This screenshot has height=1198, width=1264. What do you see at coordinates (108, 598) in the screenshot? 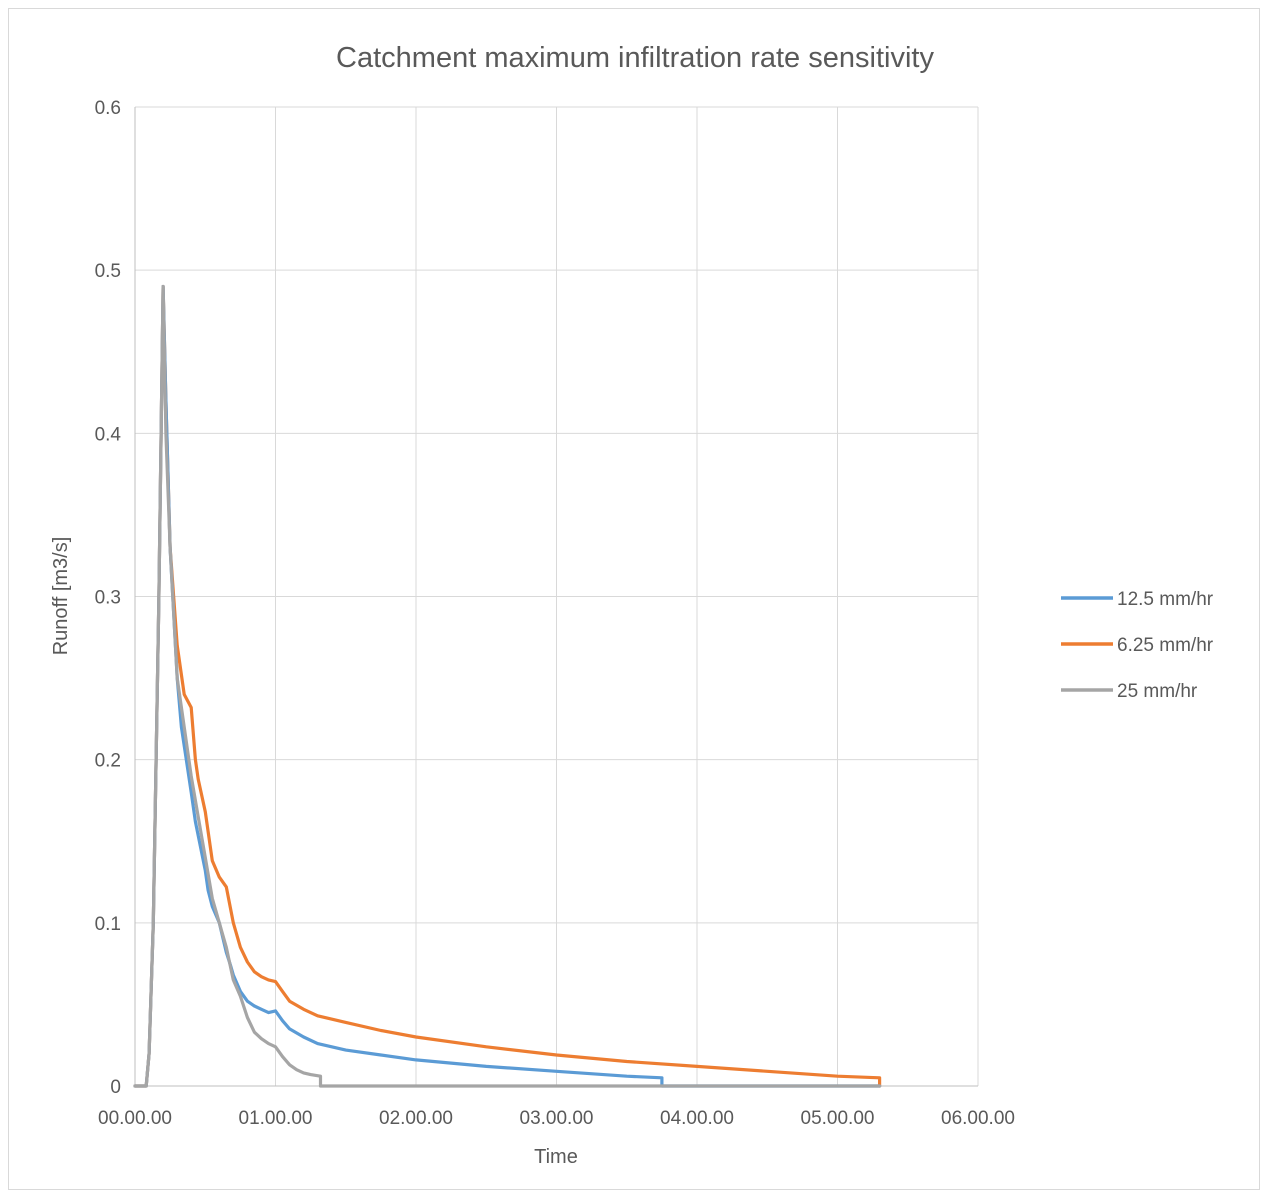
I see `y-tick-label: 0.3` at bounding box center [108, 598].